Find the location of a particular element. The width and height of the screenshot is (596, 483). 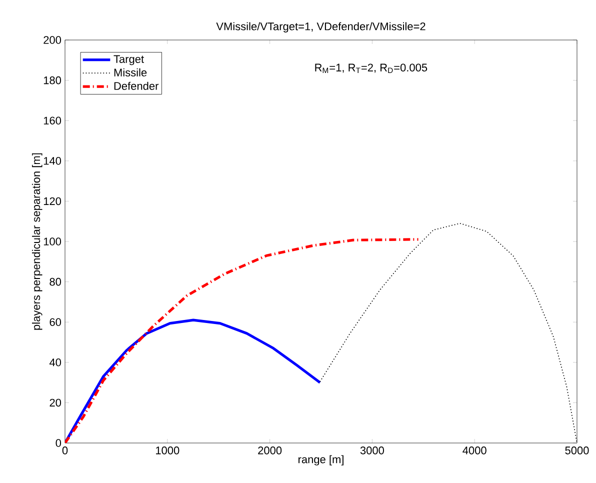

legend-label: Missile is located at coordinates (130, 72).